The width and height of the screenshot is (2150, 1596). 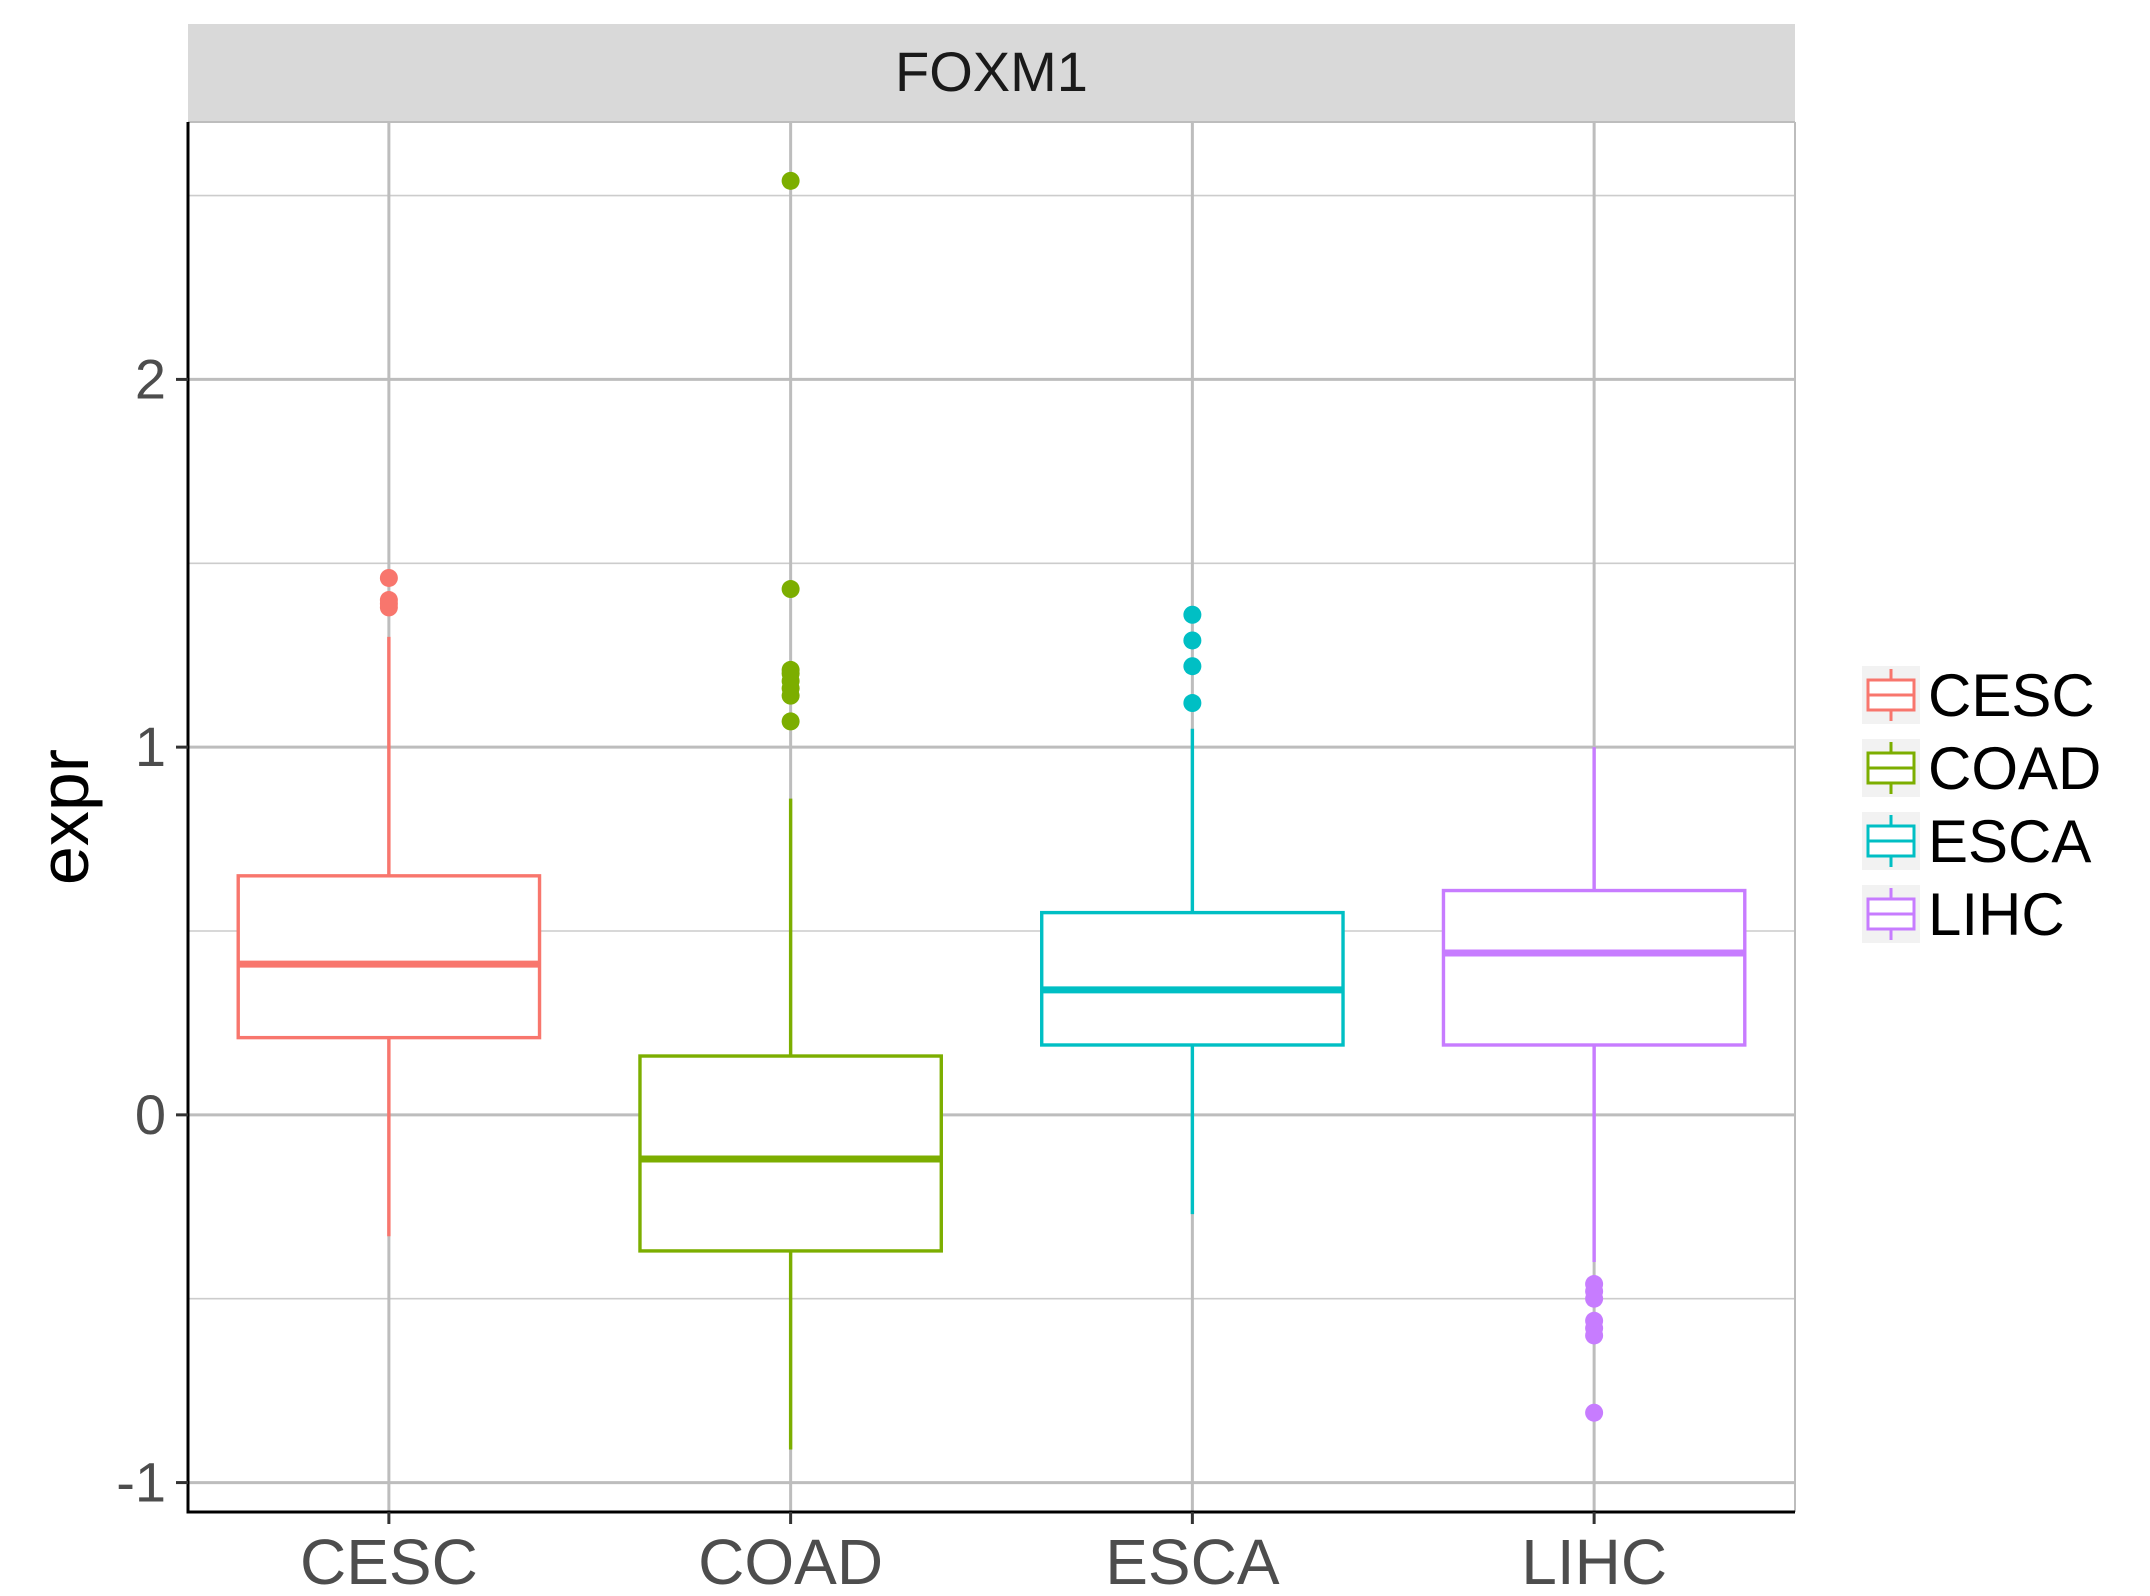 What do you see at coordinates (64, 817) in the screenshot?
I see `y-axis-title: expr` at bounding box center [64, 817].